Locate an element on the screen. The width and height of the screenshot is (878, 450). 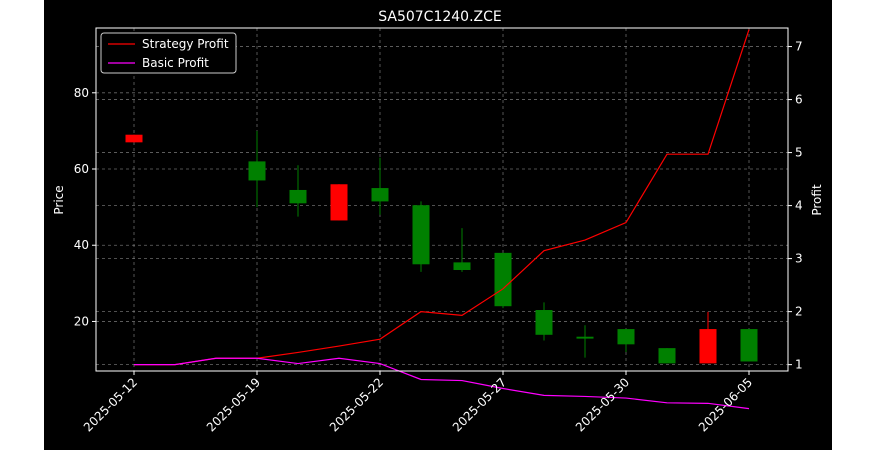
left-axis-ticks: 20 40 60 80 is located at coordinates (85, 207).